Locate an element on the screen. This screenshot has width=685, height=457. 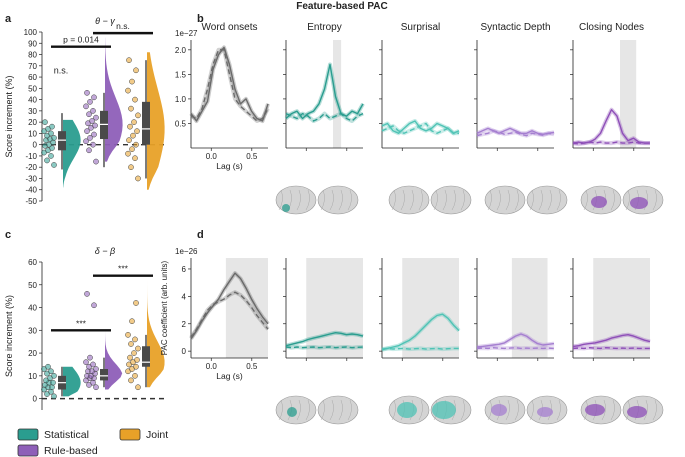
panel-label-c: c is located at coordinates (8, 235).